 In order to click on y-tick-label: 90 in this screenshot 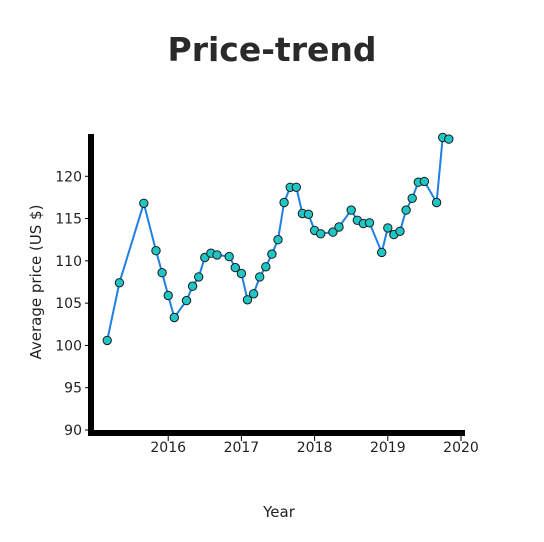, I will do `click(73, 431)`.